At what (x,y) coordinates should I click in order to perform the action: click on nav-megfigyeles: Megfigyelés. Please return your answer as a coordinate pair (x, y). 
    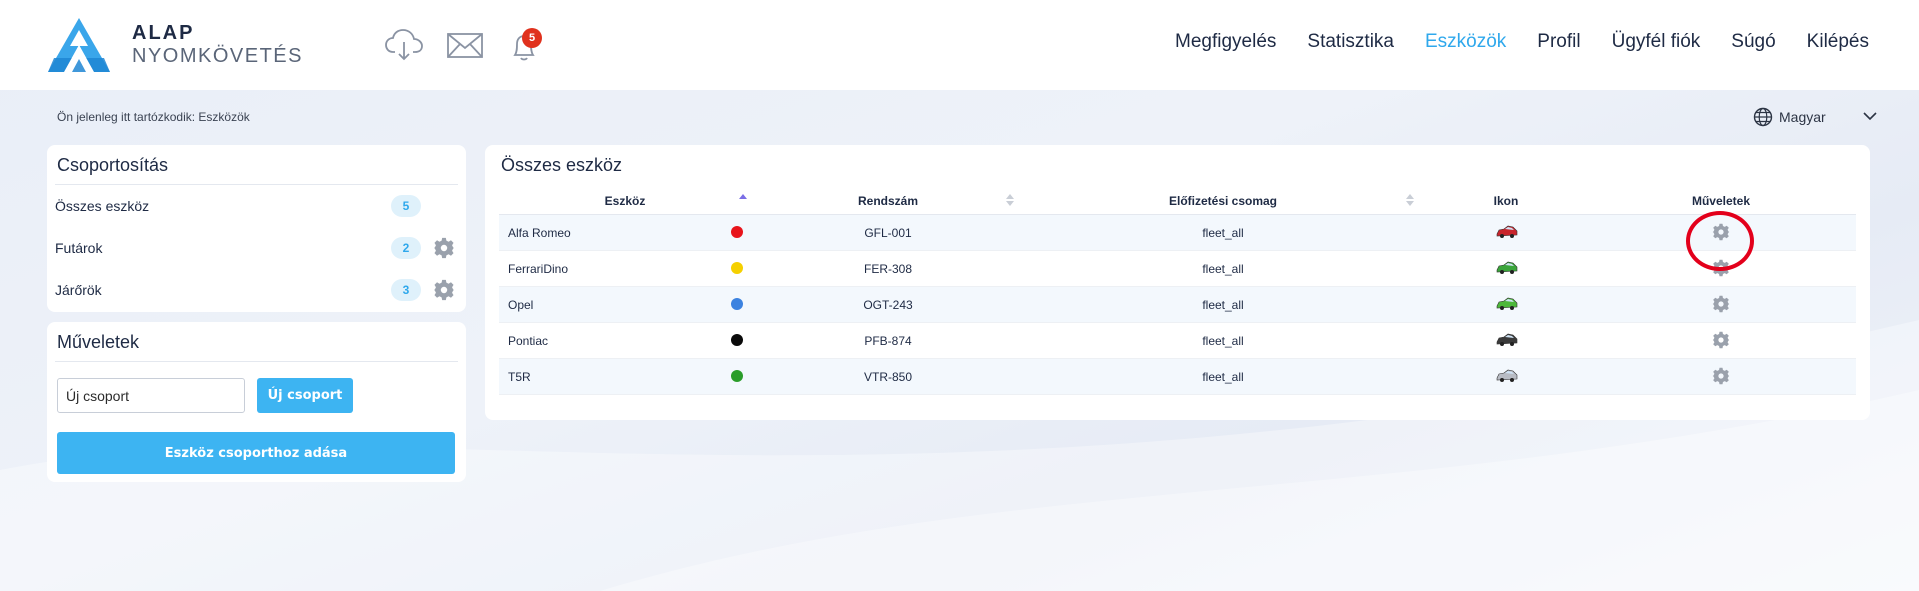
    Looking at the image, I should click on (1226, 41).